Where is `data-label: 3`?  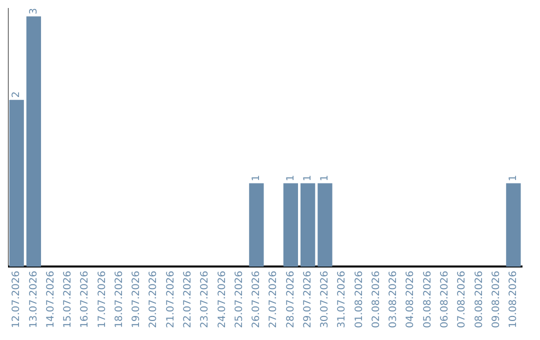
data-label: 3 is located at coordinates (34, 11).